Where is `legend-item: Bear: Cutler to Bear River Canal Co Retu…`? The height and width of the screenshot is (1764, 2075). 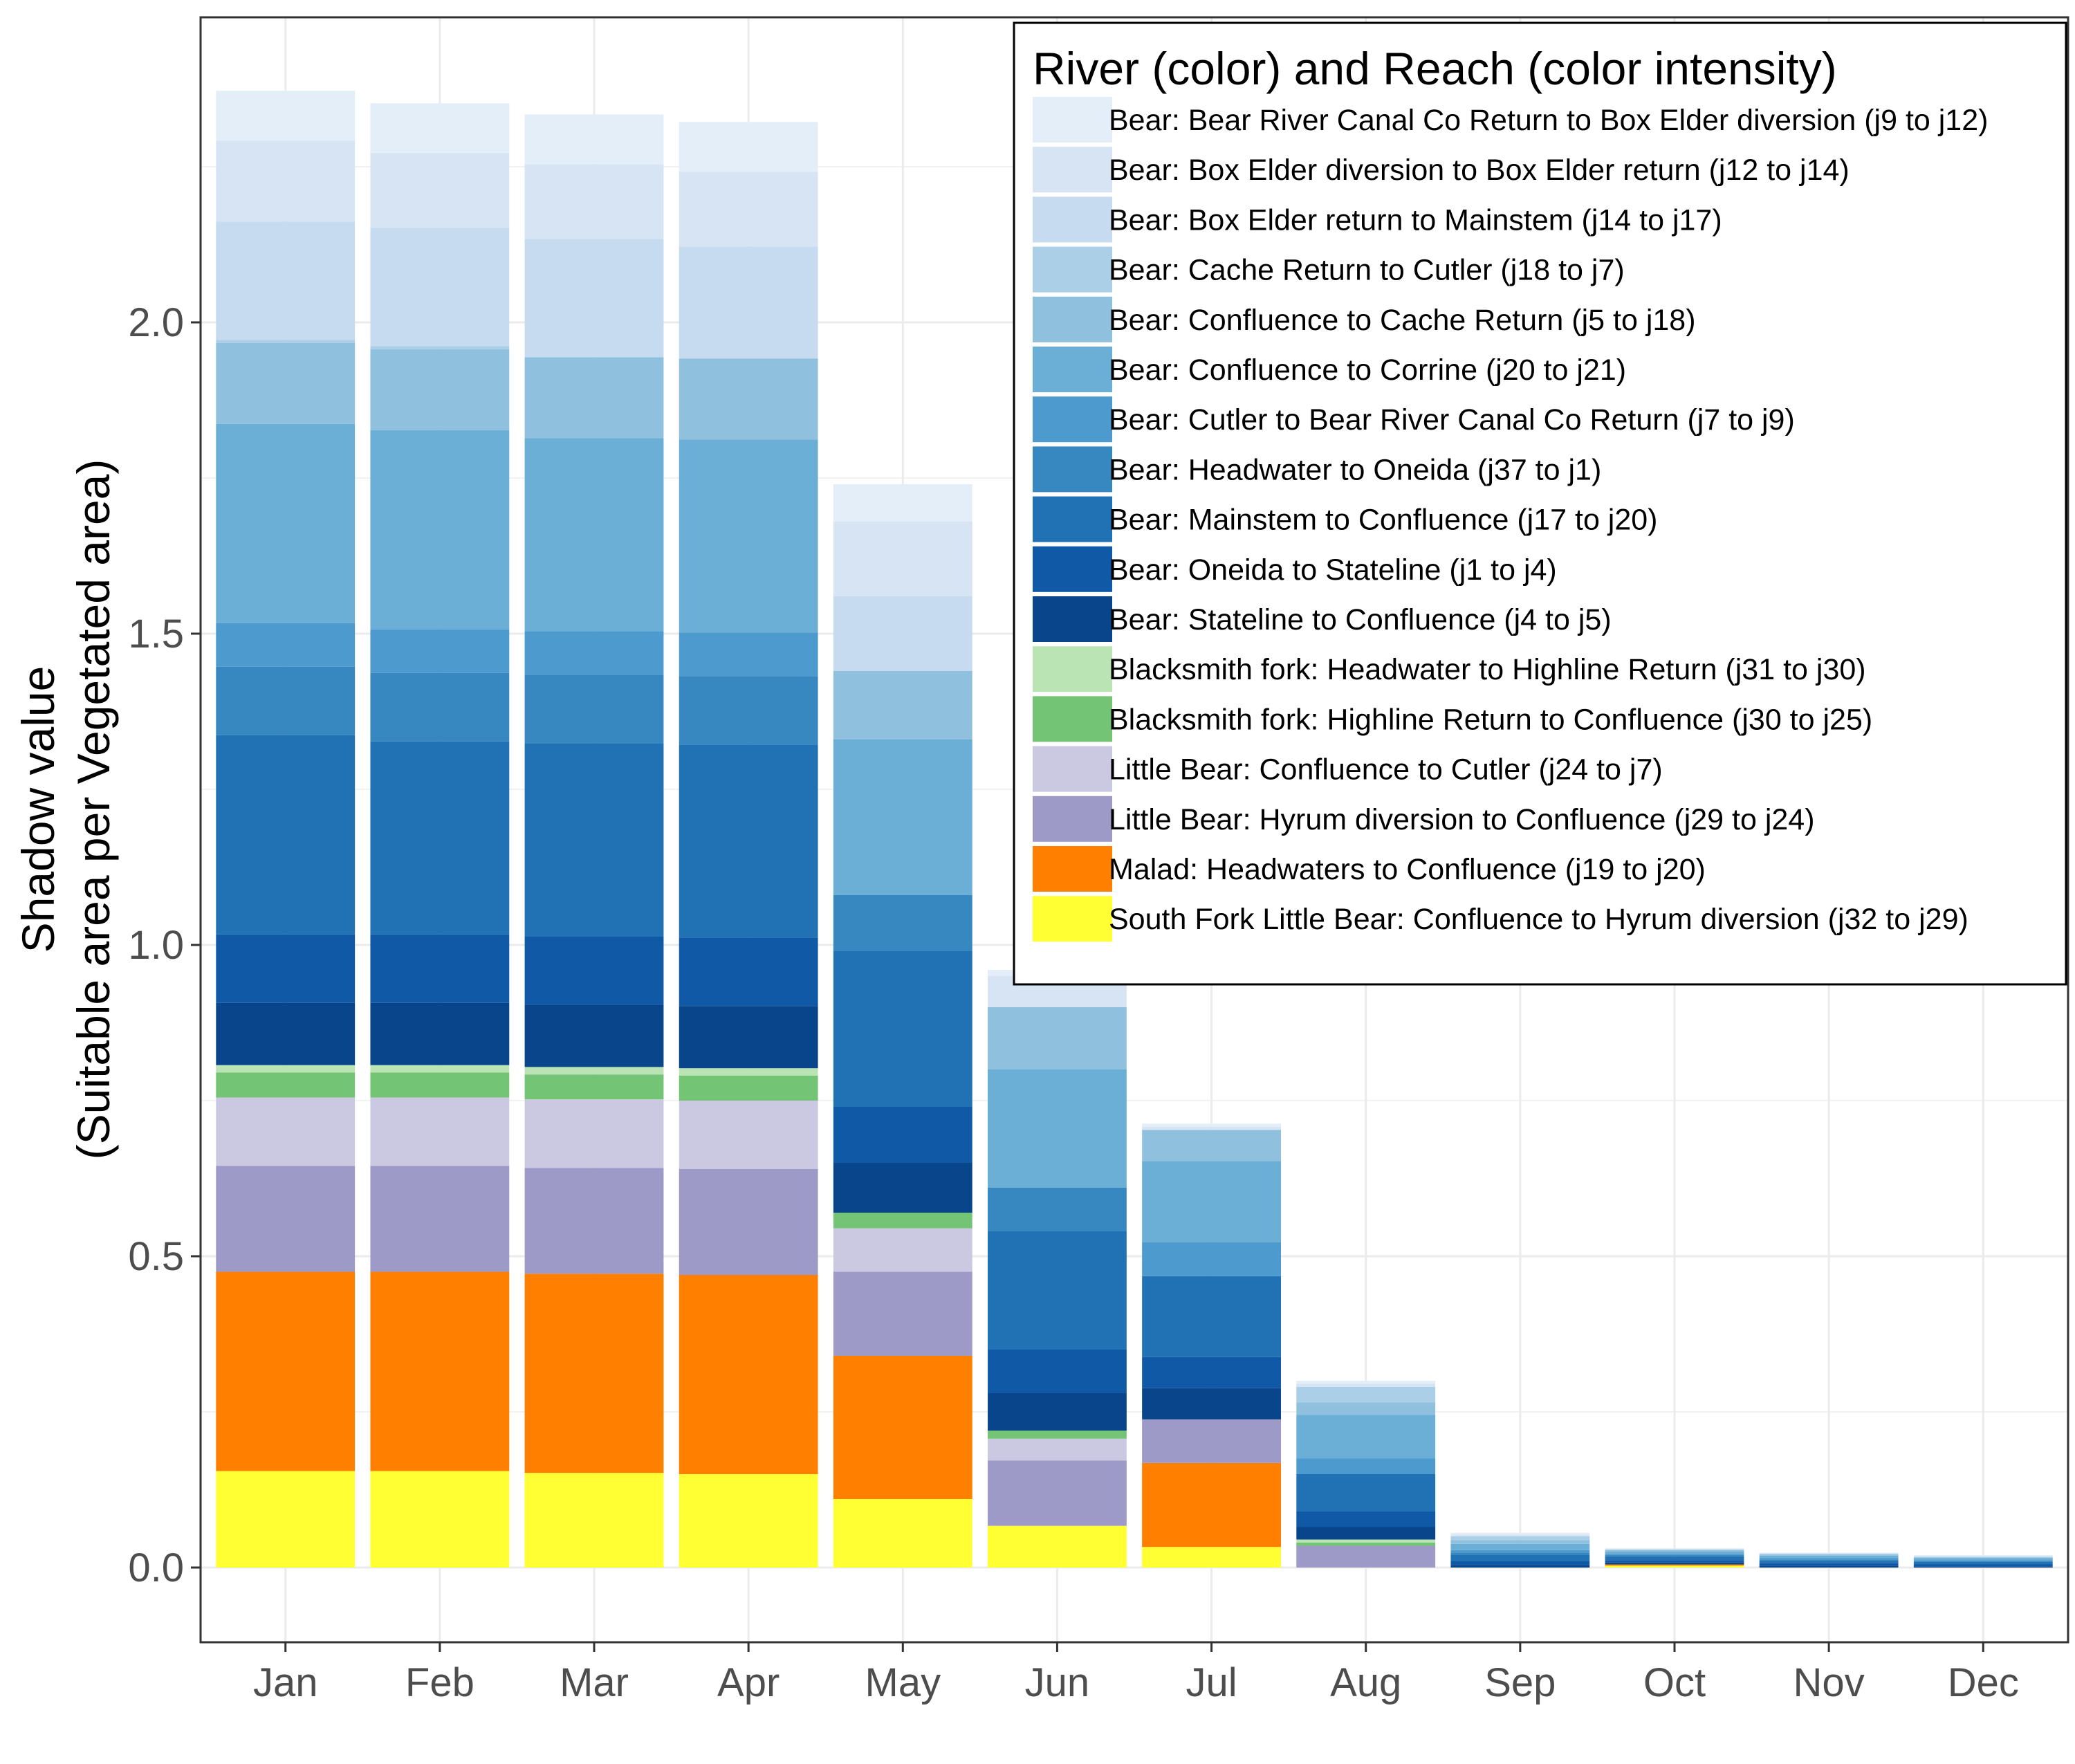
legend-item: Bear: Cutler to Bear River Canal Co Retu… is located at coordinates (1414, 419).